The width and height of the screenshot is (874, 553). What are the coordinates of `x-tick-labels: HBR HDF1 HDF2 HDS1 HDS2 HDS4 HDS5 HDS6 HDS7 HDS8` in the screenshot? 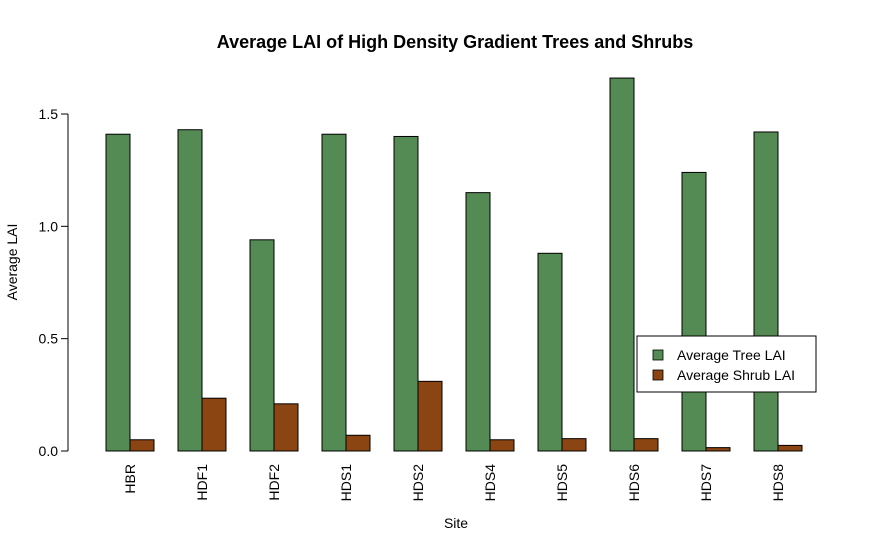 It's located at (454, 483).